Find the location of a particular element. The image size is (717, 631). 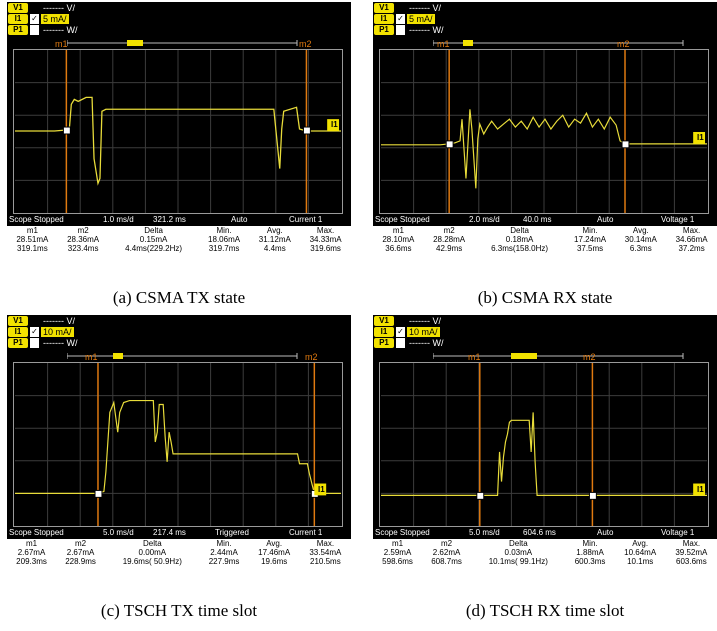

table-header: Avg. is located at coordinates (274, 543).